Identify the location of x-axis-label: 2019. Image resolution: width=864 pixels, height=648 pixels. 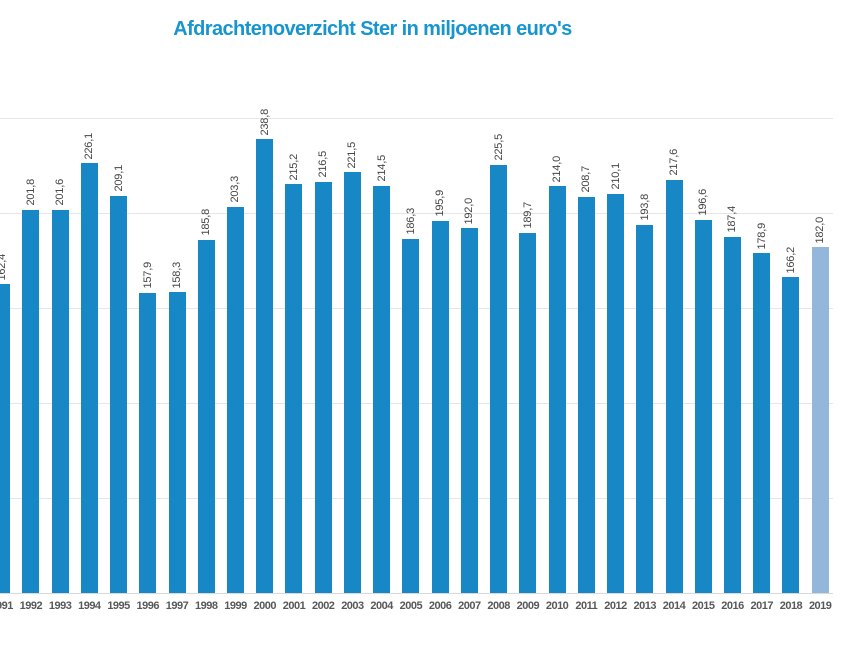
(820, 606).